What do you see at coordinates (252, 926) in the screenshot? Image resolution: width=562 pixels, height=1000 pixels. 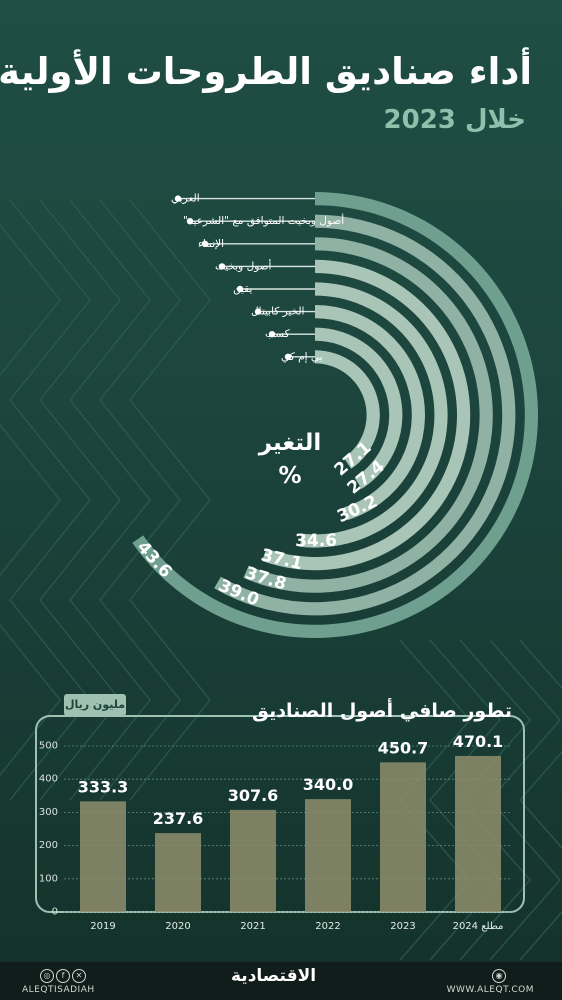 I see `x-tick-label: 2021` at bounding box center [252, 926].